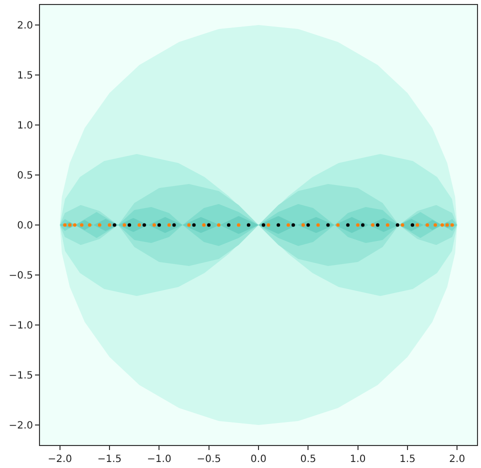  What do you see at coordinates (258, 459) in the screenshot?
I see `x-tick-label: 0.0` at bounding box center [258, 459].